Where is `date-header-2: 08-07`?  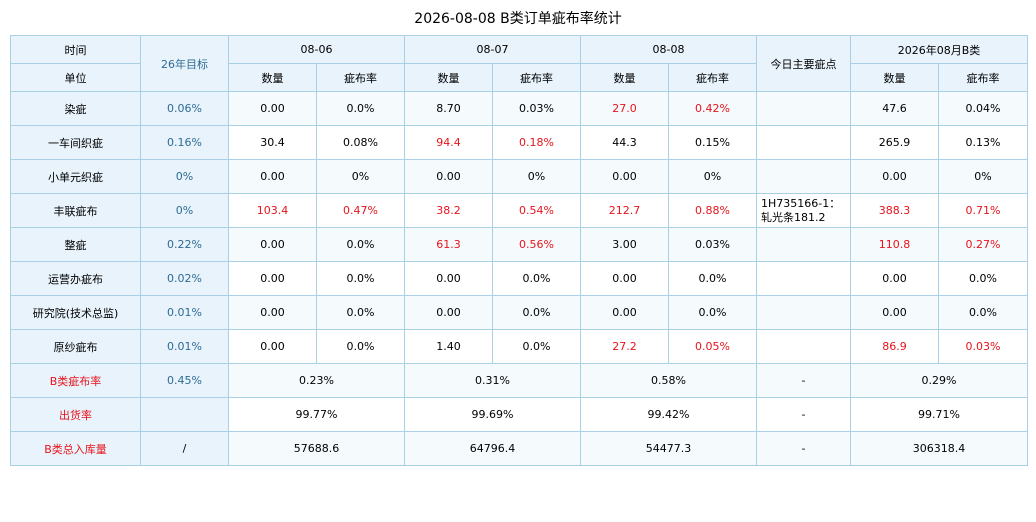
date-header-2: 08-07 is located at coordinates (492, 49).